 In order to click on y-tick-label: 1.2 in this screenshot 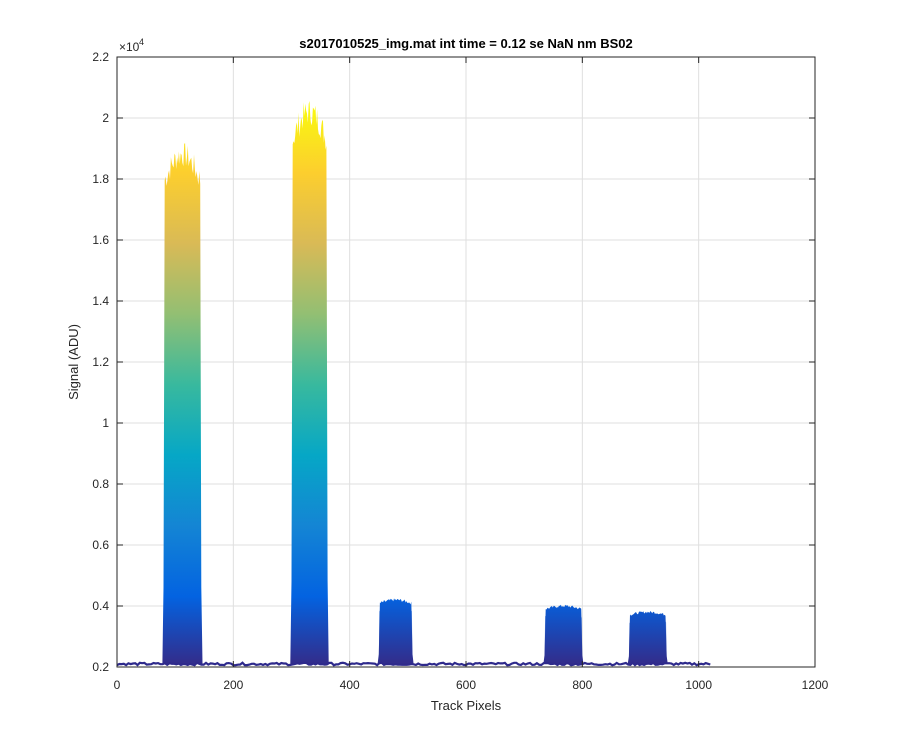, I will do `click(100, 362)`.